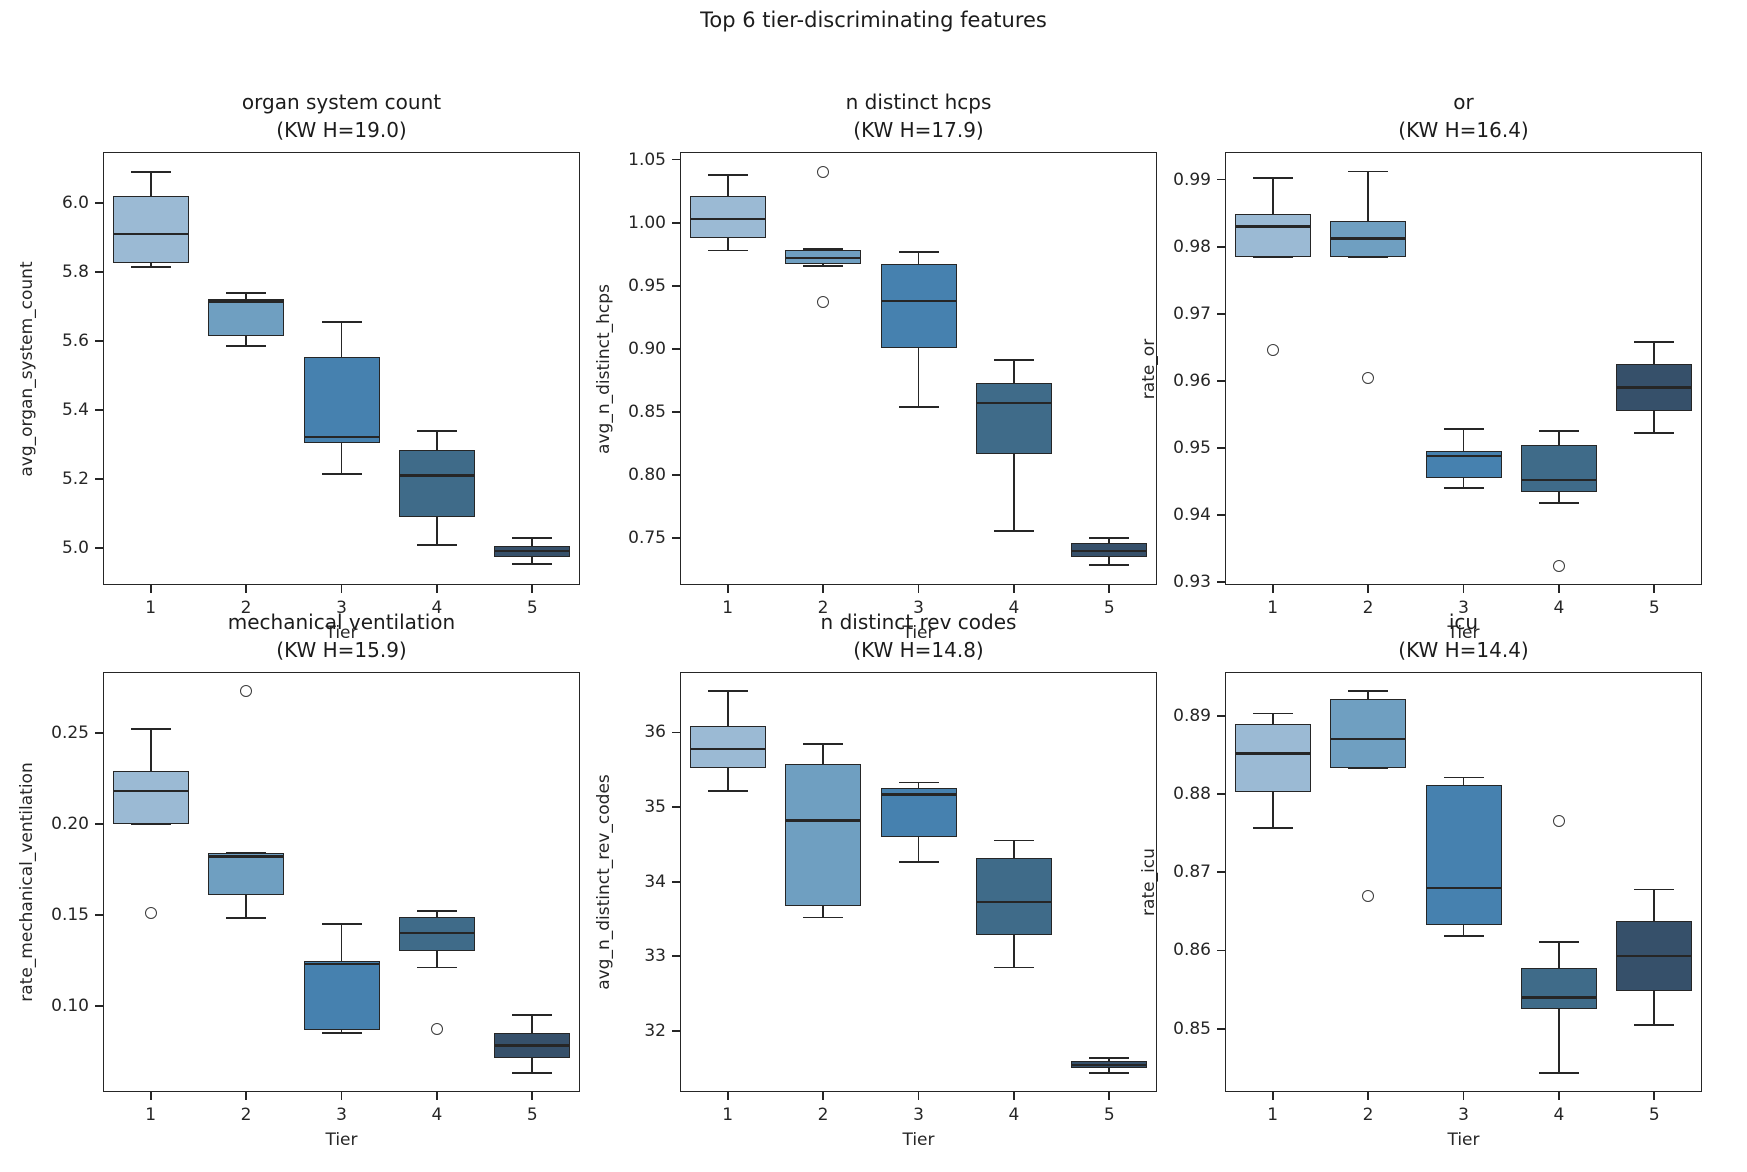 This screenshot has width=1747, height=1172. I want to click on y-tick-label-or-2: 0.95, so click(1192, 448).